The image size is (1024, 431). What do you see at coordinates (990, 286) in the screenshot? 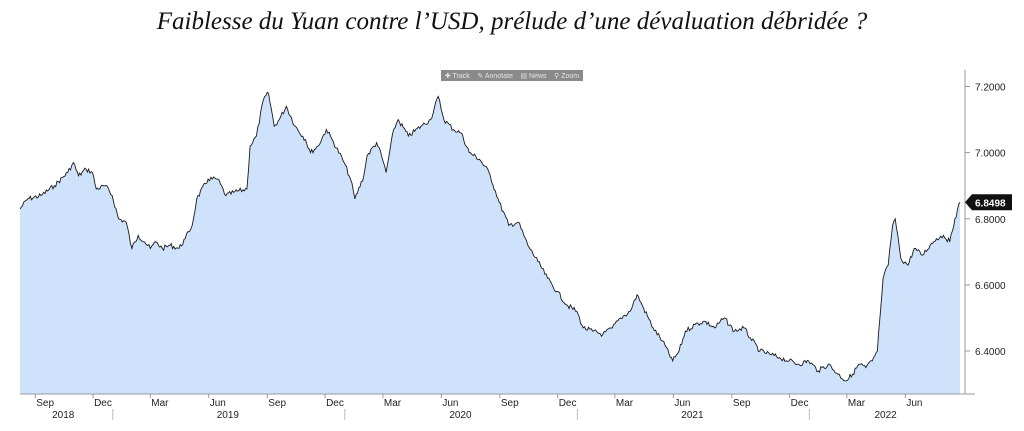
I see `y-tick-label: 6.6000` at bounding box center [990, 286].